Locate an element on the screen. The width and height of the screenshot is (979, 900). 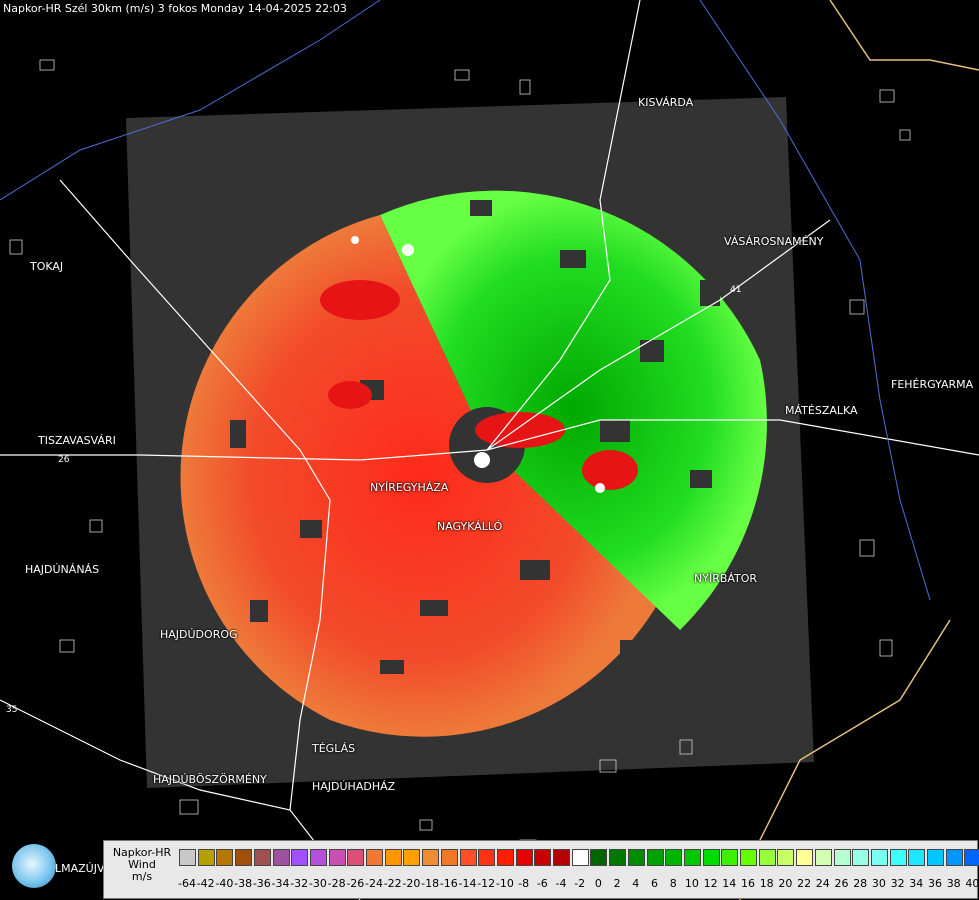
legend-tick-label: 30 is located at coordinates (878, 883).